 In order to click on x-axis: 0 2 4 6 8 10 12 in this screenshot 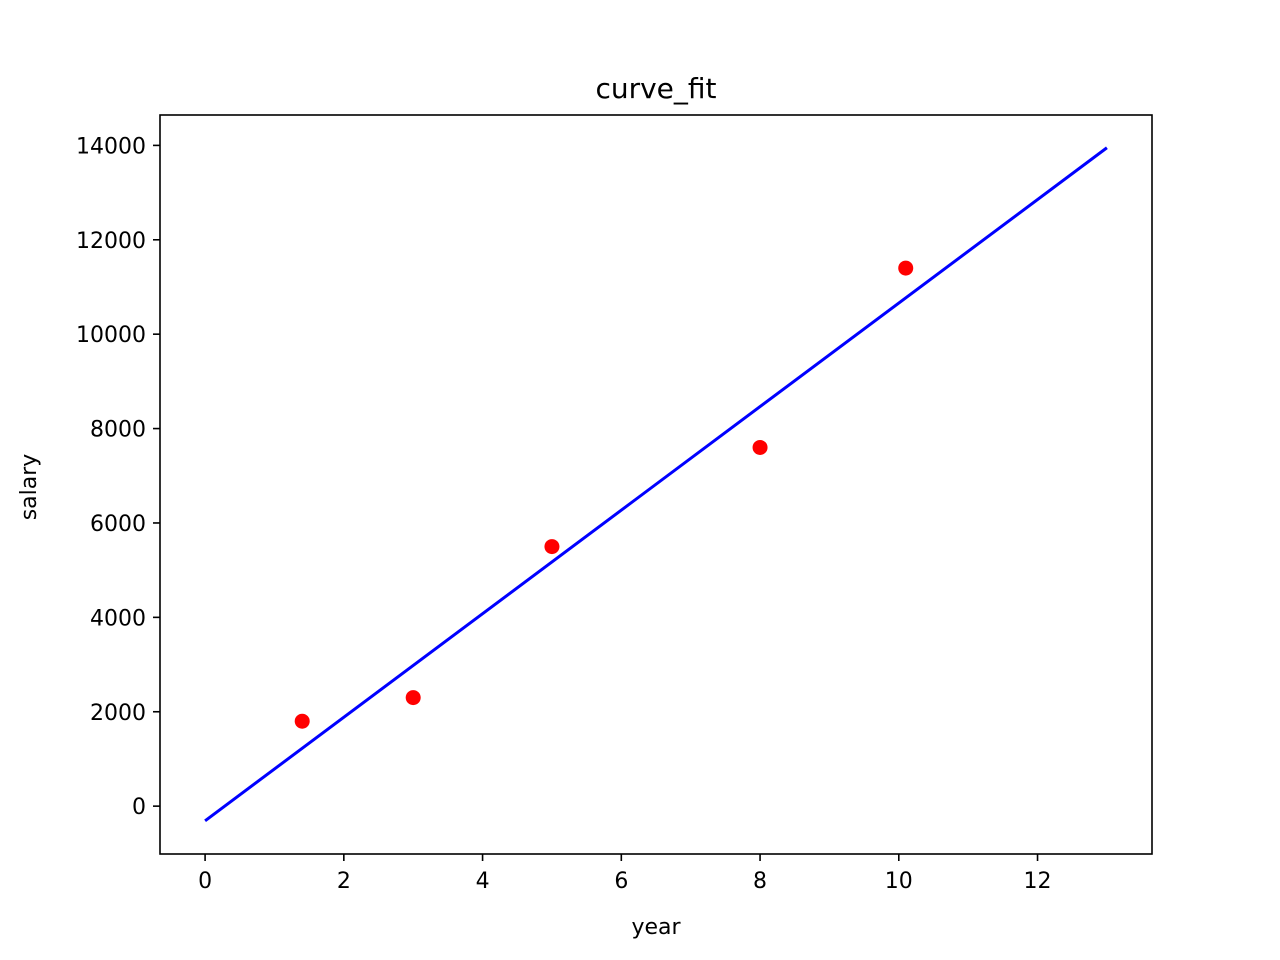, I will do `click(625, 874)`.